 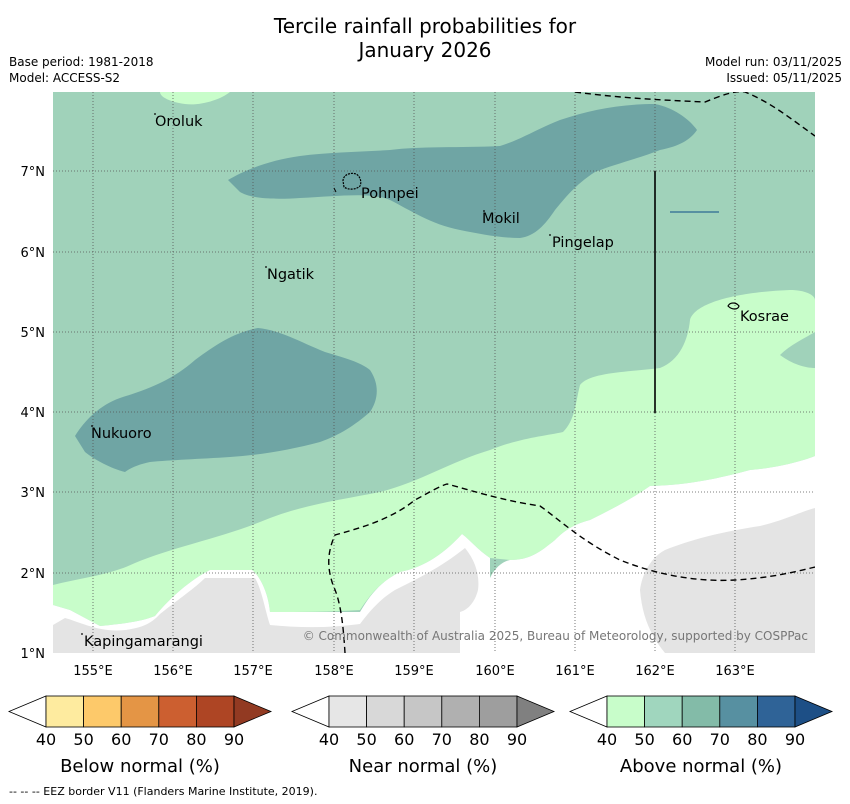 I want to click on place-label: Pohnpei, so click(x=390, y=194).